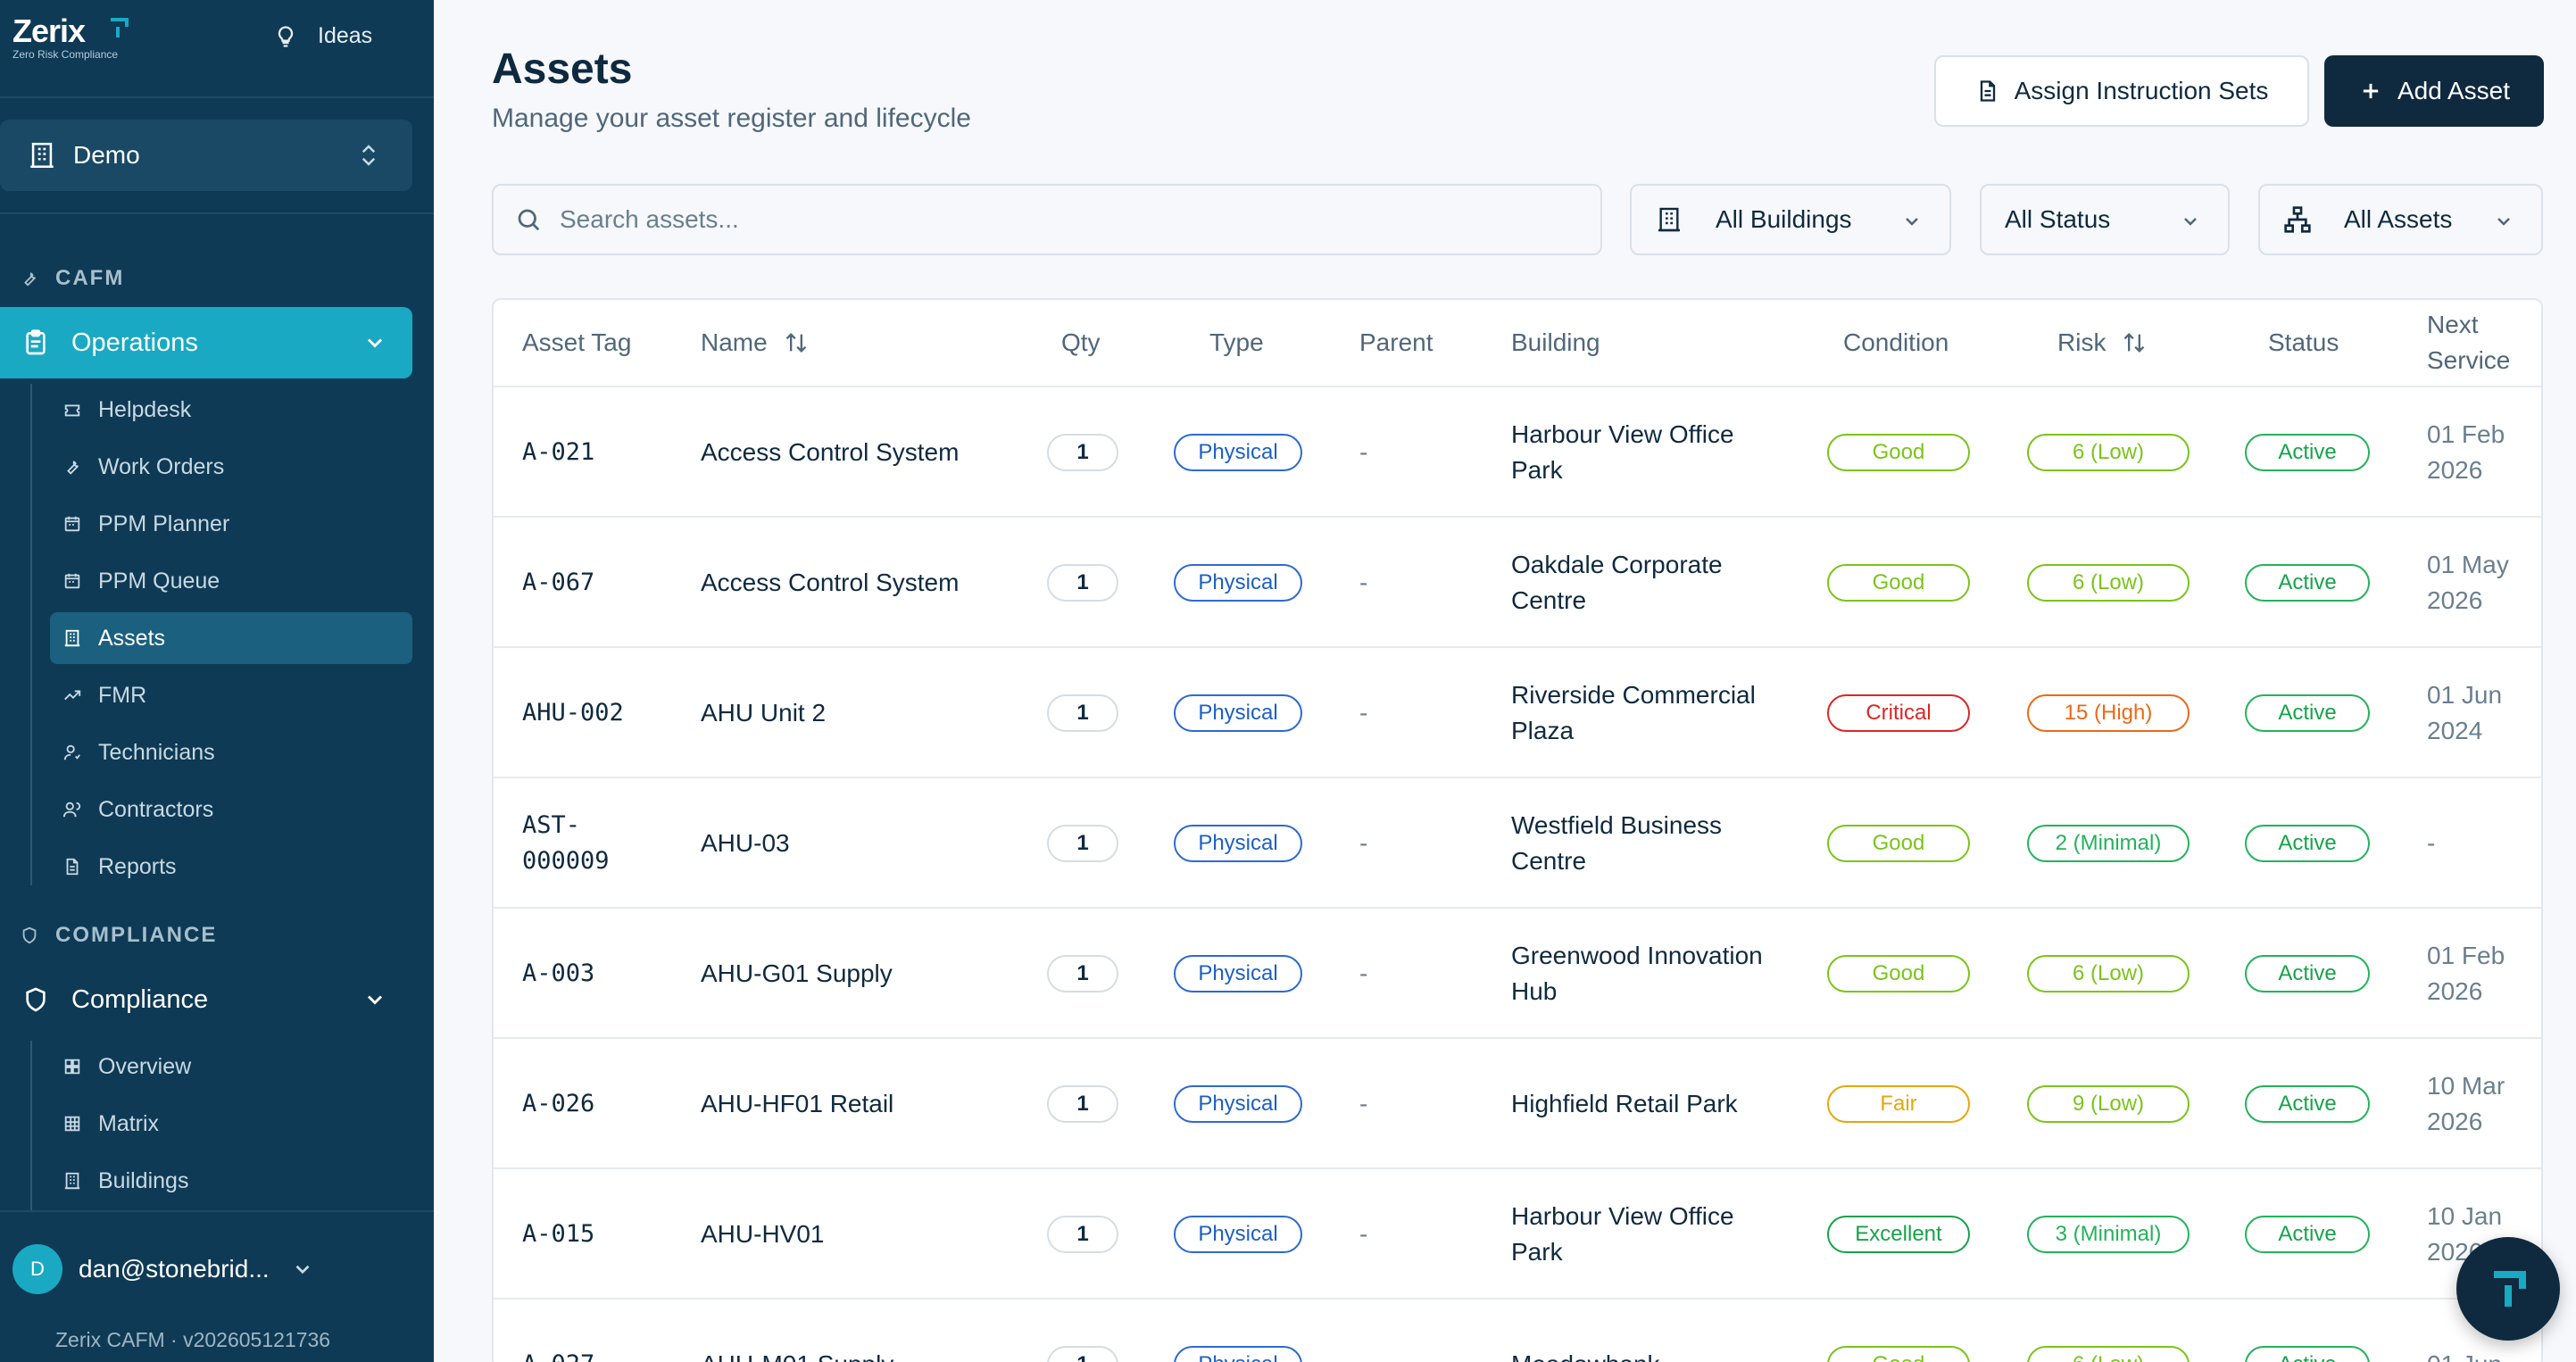  Describe the element at coordinates (2508, 1289) in the screenshot. I see `help-fab-button` at that location.